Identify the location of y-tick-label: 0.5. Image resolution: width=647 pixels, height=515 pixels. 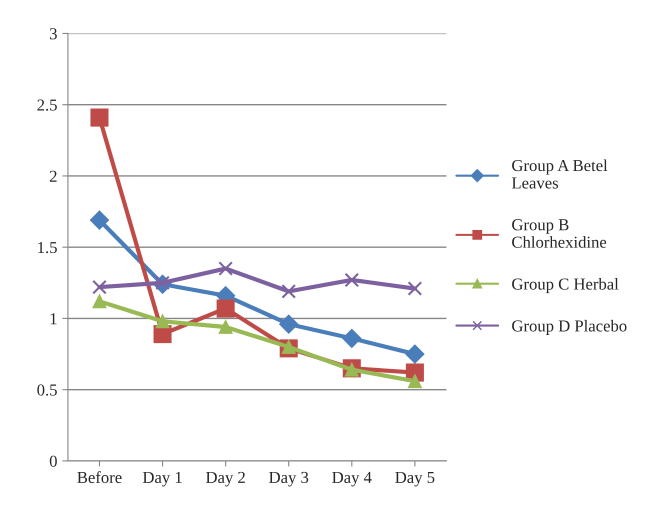
(47, 390).